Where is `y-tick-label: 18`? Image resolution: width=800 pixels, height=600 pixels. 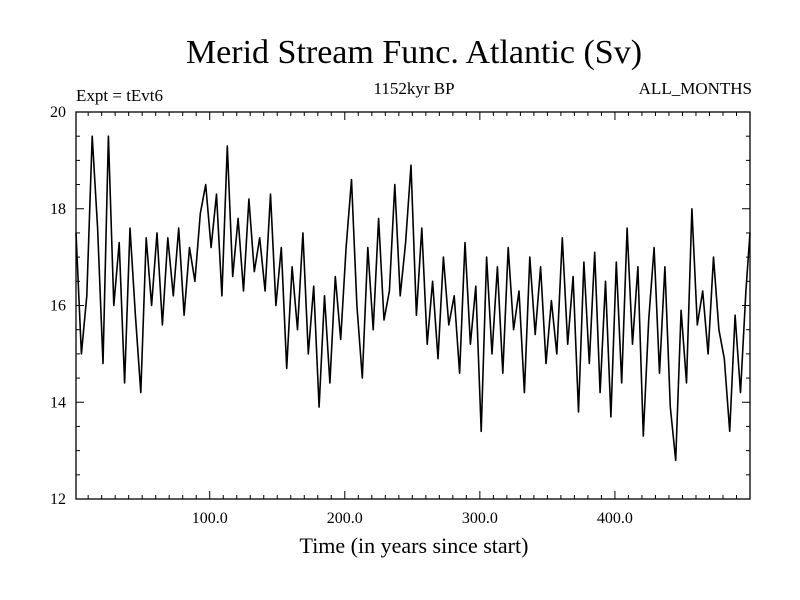 y-tick-label: 18 is located at coordinates (58, 209).